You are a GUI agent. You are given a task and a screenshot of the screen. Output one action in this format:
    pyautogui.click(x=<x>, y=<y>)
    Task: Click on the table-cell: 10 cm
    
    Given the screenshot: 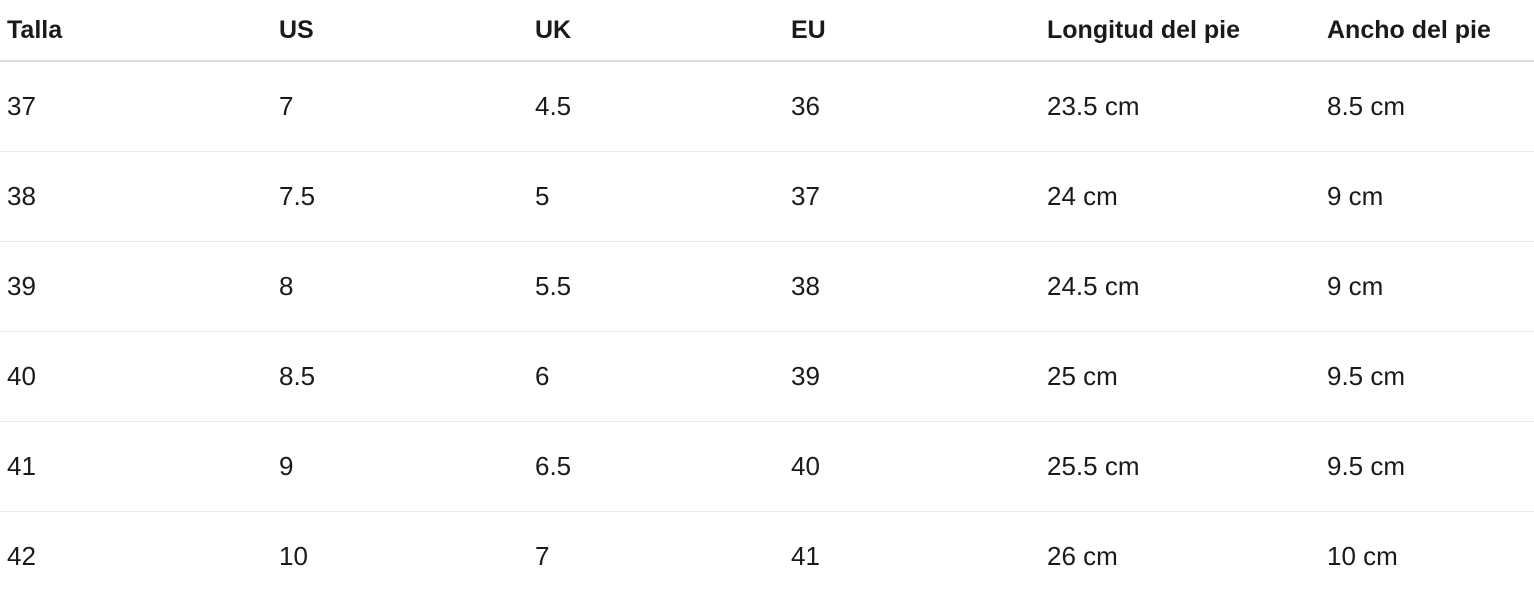 What is the action you would take?
    pyautogui.click(x=1362, y=556)
    